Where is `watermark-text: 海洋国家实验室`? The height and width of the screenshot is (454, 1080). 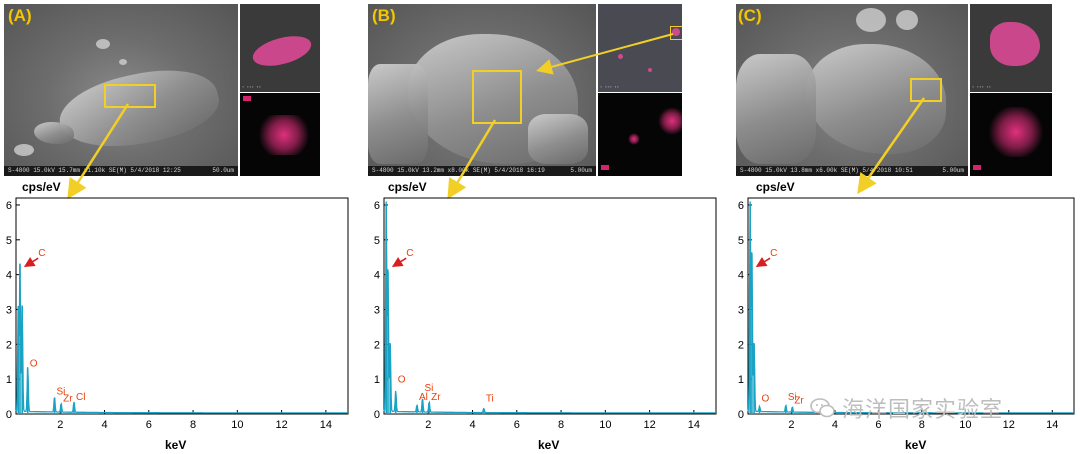
watermark-text: 海洋国家实验室 is located at coordinates (923, 410).